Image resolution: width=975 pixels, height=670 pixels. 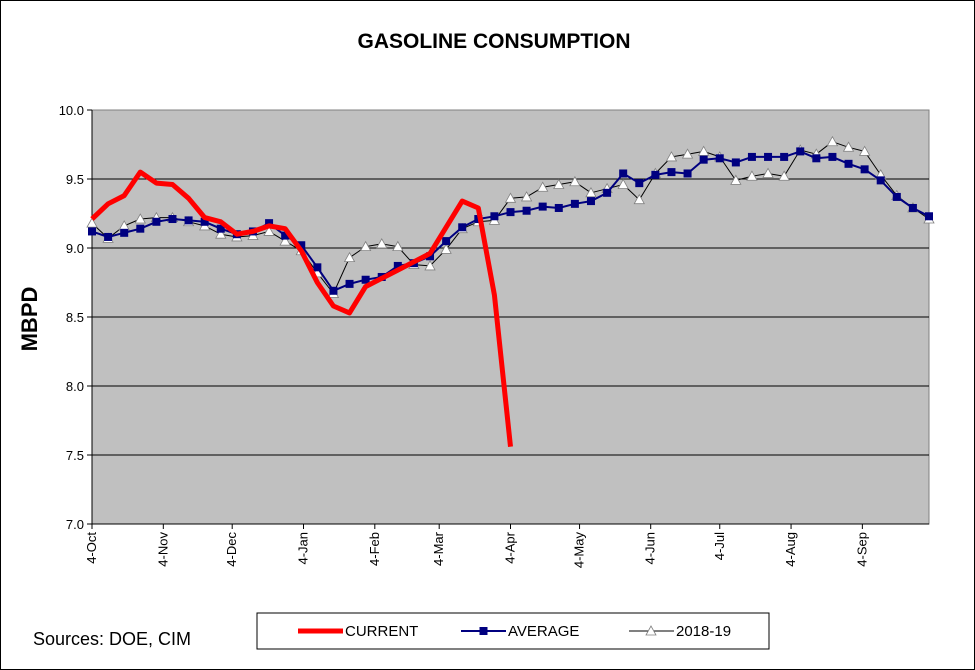 I want to click on x-tick-label: 4-Feb, so click(x=374, y=549).